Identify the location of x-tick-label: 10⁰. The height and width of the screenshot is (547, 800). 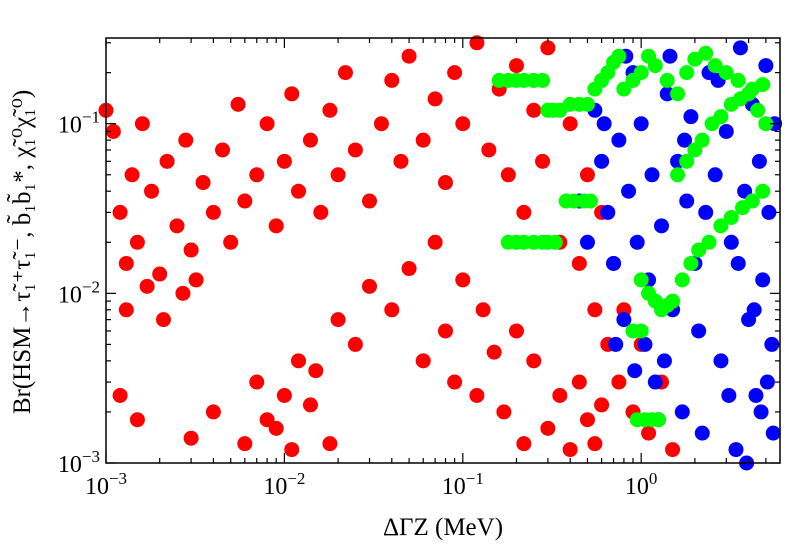
(641, 484).